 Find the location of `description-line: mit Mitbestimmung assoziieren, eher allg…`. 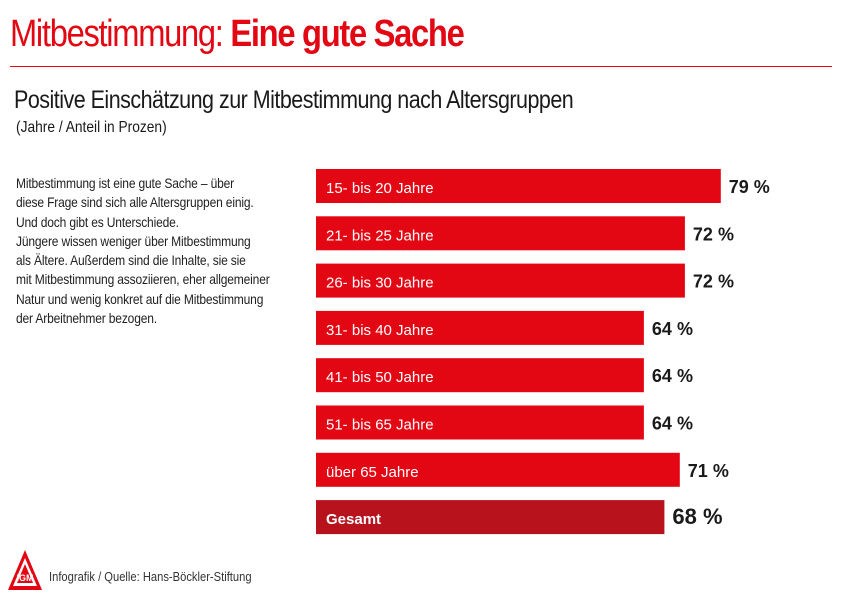

description-line: mit Mitbestimmung assoziieren, eher allg… is located at coordinates (143, 279).